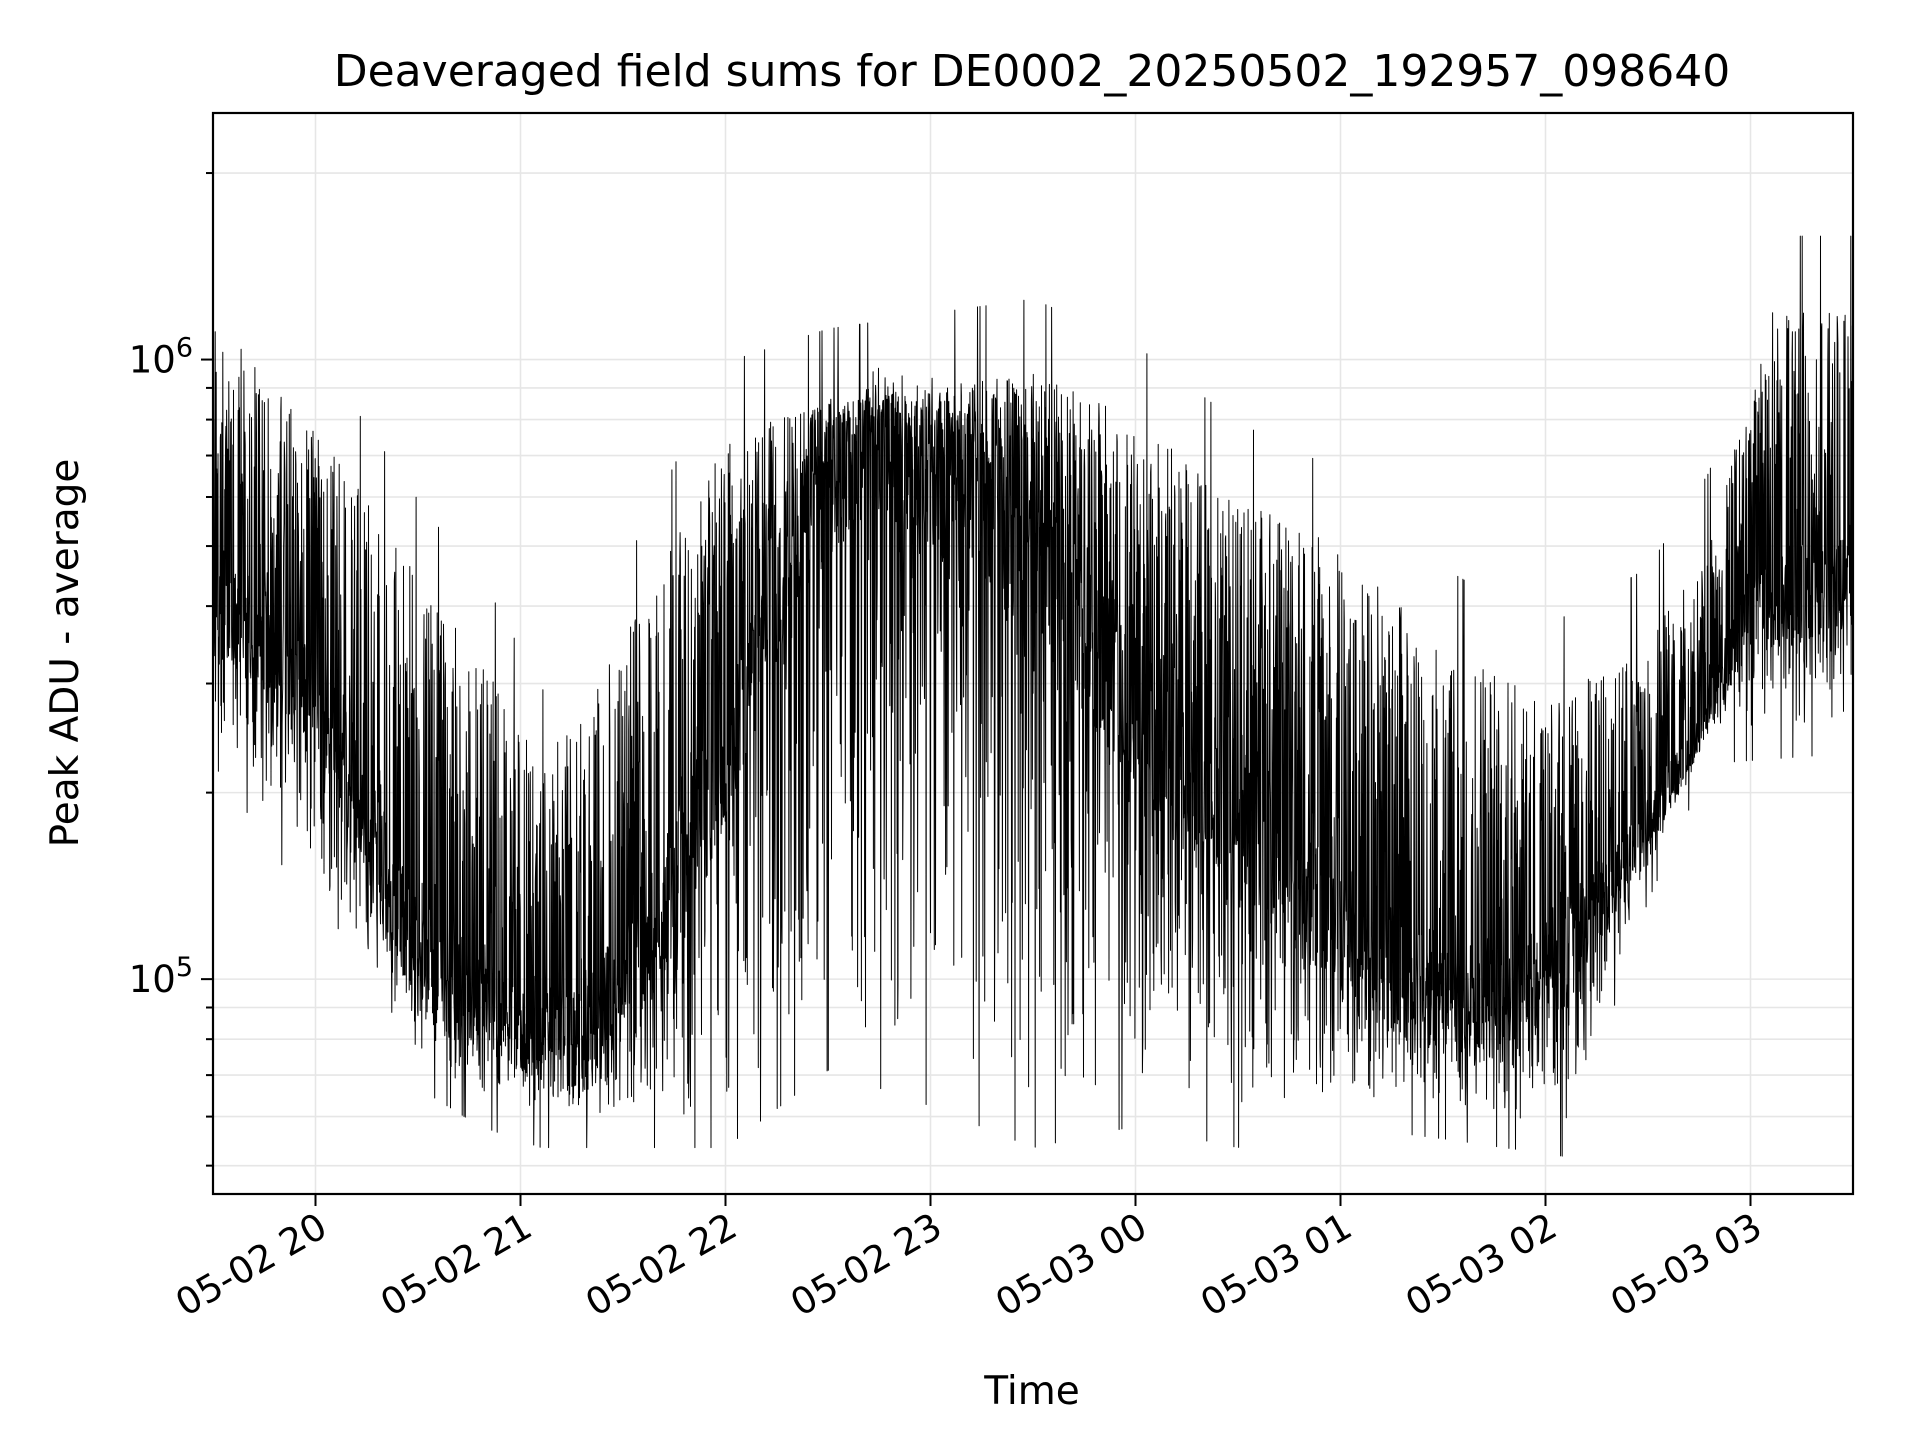 Image resolution: width=1920 pixels, height=1440 pixels. Describe the element at coordinates (65, 653) in the screenshot. I see `y-axis-label: Peak ADU - average` at that location.